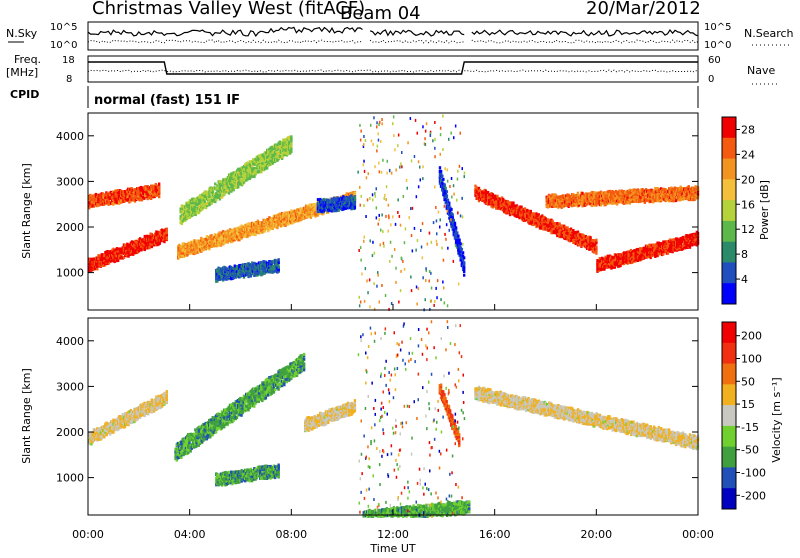  I want to click on nsky-panel: N.Sky 10^5 10^0 10^5 10^0 N.Search, so click(400, 36).